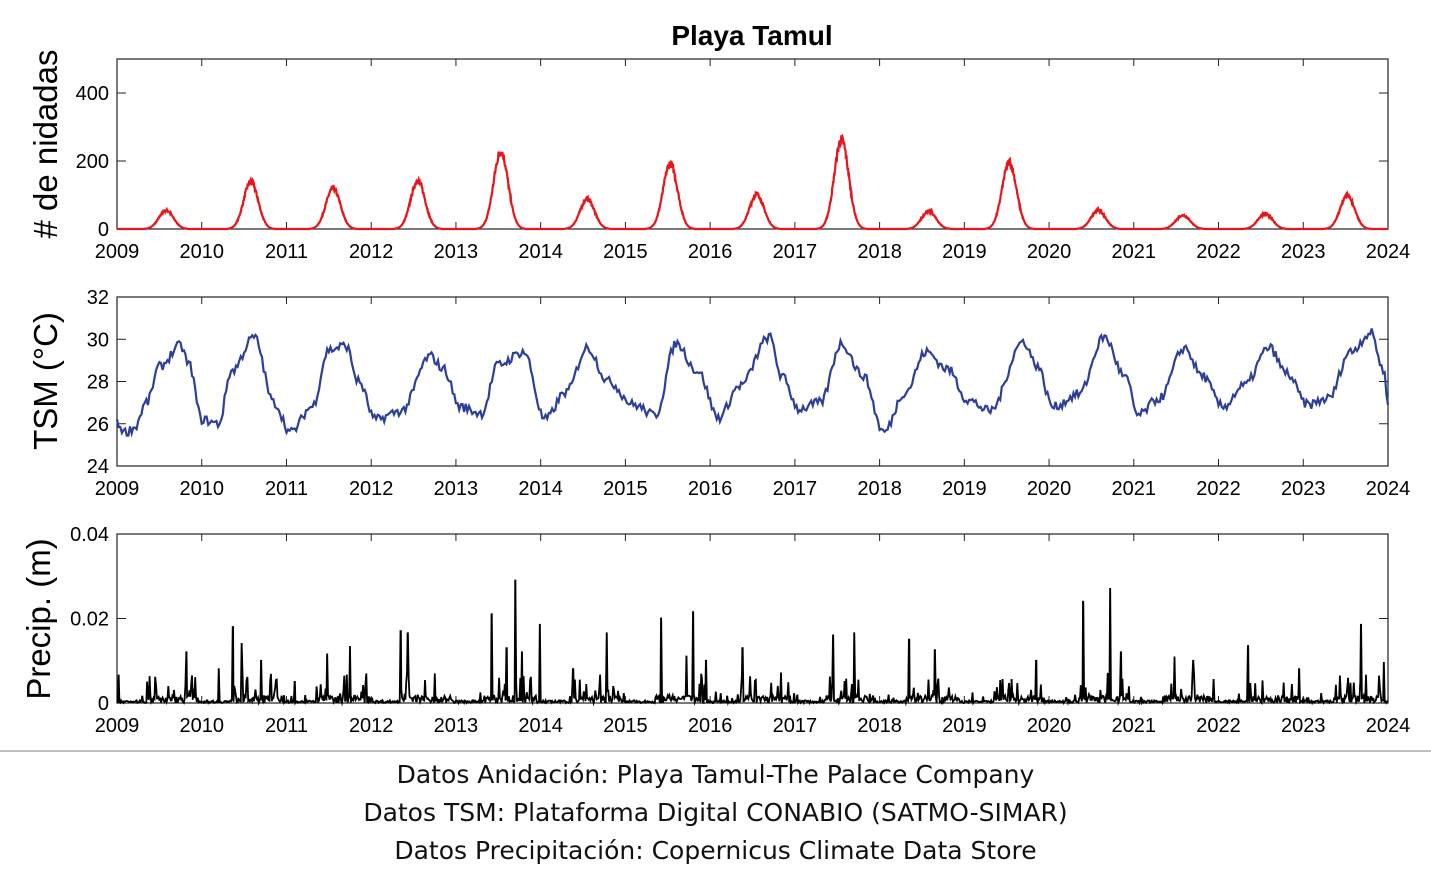 This screenshot has width=1431, height=890. I want to click on nests-xtick-label: 2010, so click(201, 252).